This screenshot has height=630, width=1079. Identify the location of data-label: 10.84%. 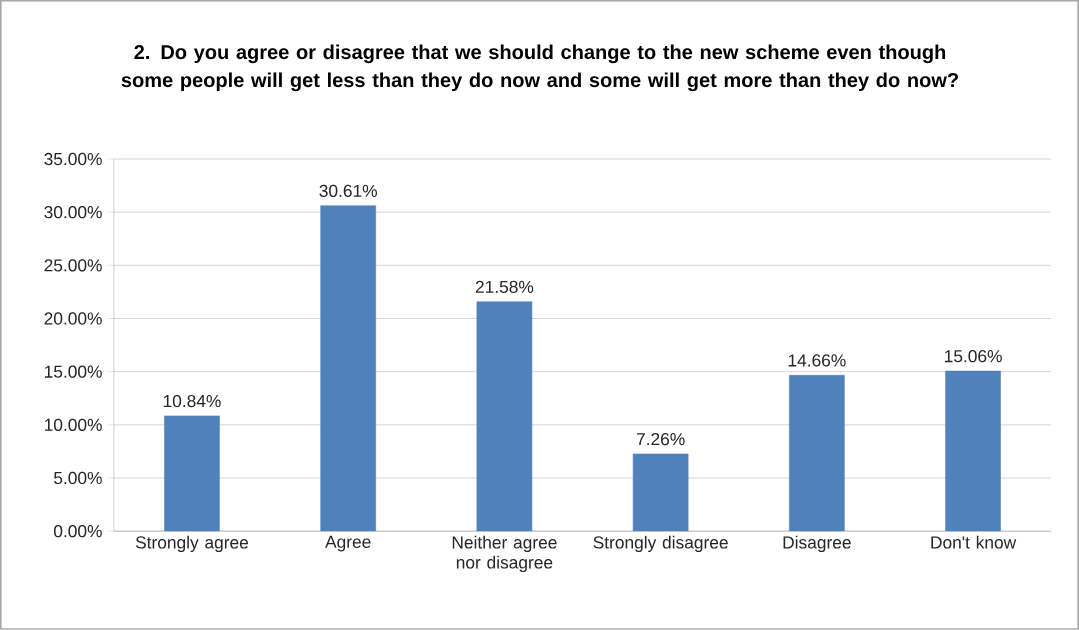
(192, 401).